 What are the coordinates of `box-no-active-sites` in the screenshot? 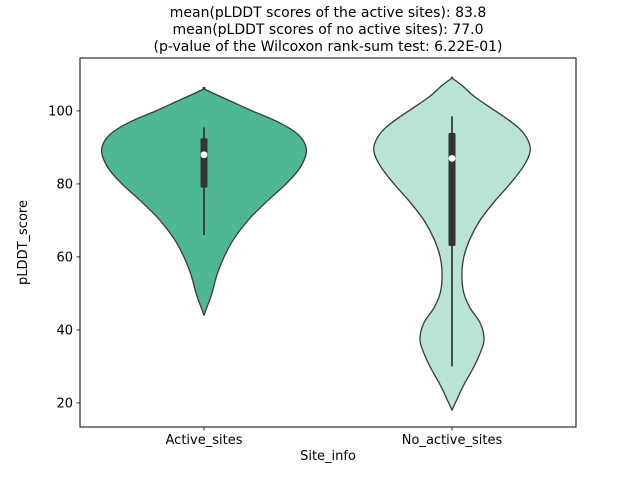 It's located at (452, 189).